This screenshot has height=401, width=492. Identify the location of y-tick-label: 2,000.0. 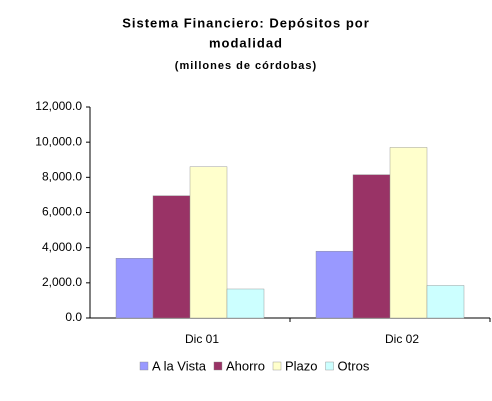
(62, 282).